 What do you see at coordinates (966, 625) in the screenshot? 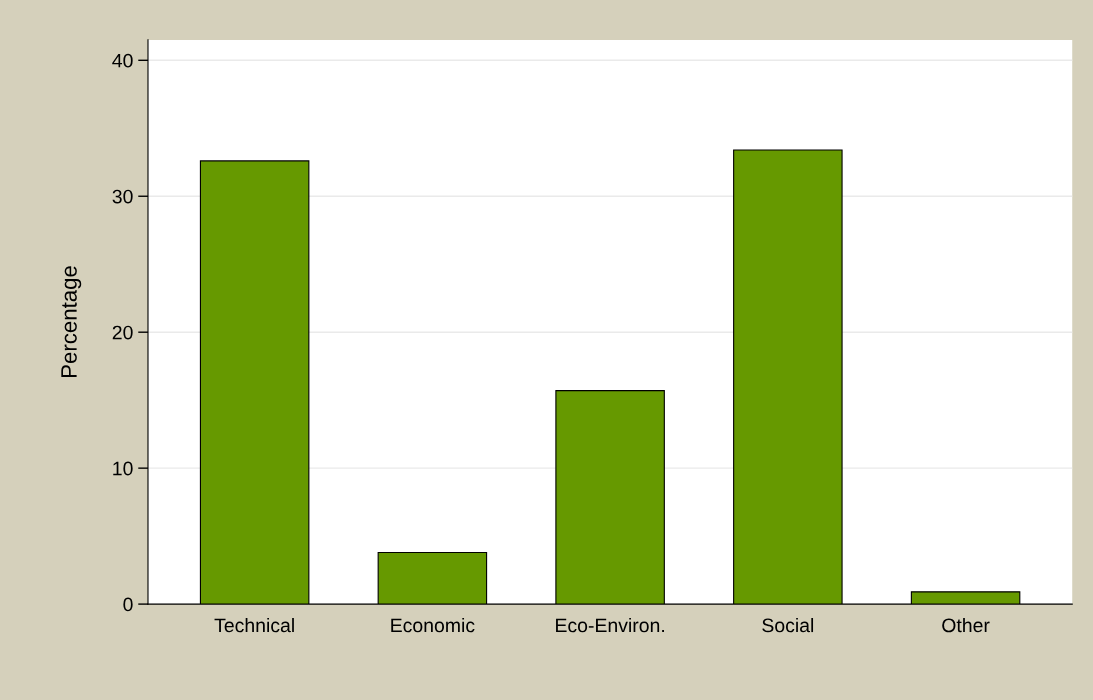
I see `x-tick-label: Other` at bounding box center [966, 625].